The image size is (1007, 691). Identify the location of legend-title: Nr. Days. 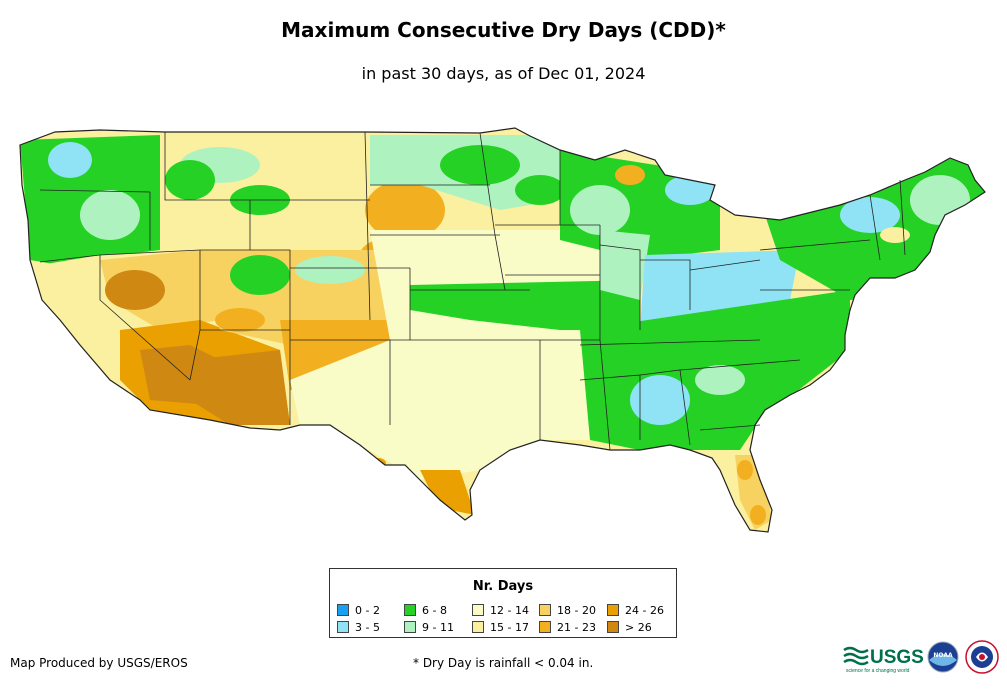
(503, 586).